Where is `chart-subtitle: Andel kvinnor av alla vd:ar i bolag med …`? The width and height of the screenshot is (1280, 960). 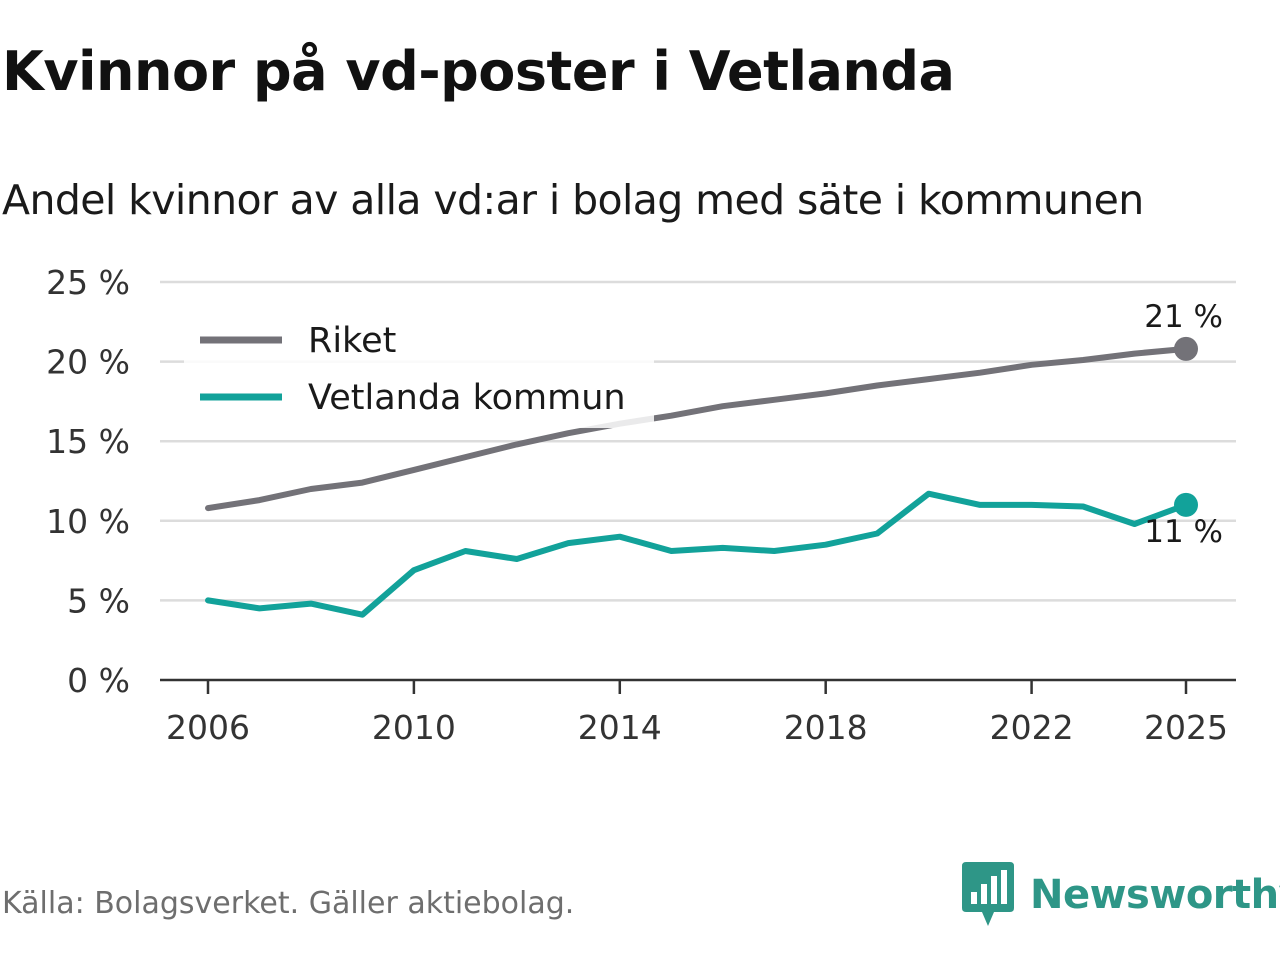 chart-subtitle: Andel kvinnor av alla vd:ar i bolag med … is located at coordinates (573, 200).